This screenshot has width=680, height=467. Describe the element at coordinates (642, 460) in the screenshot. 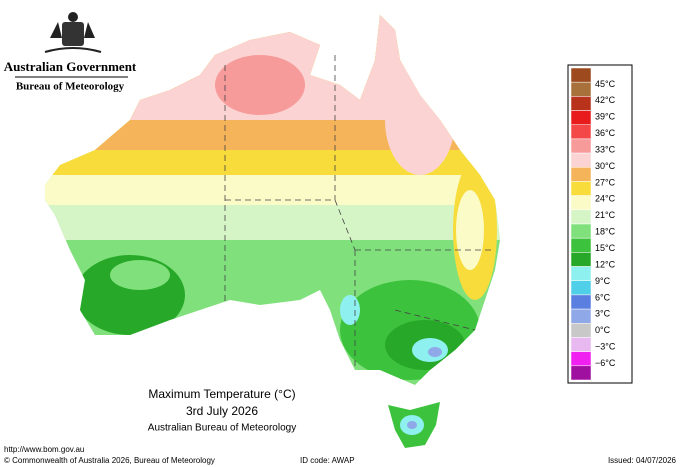

I see `footer-issued: Issued: 04/07/2026` at that location.